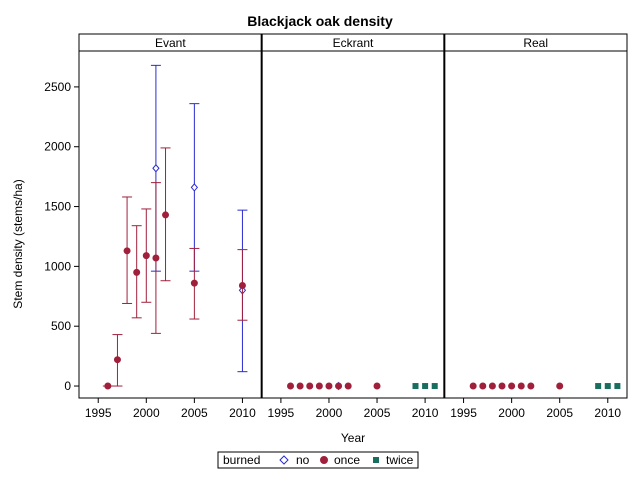 The image size is (640, 485). I want to click on point-eckrant-twice-2011, so click(434, 386).